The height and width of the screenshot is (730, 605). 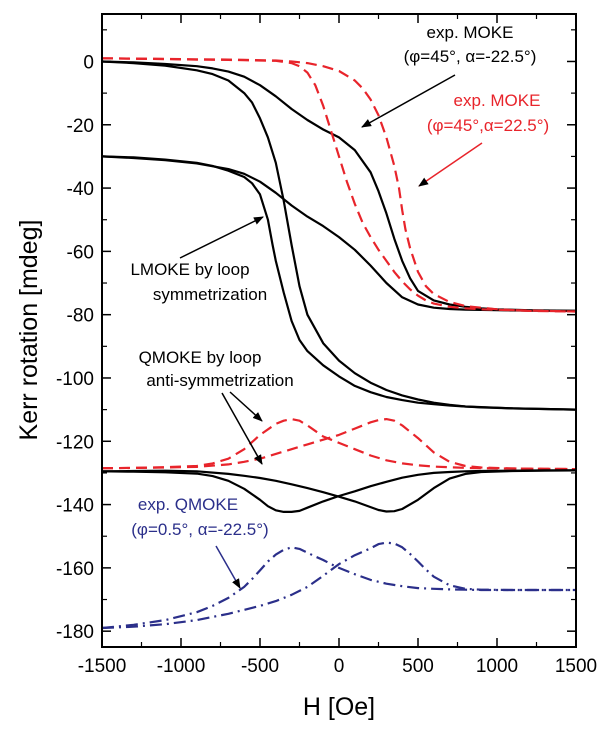 I want to click on y-tick-label: -120, so click(x=75, y=442).